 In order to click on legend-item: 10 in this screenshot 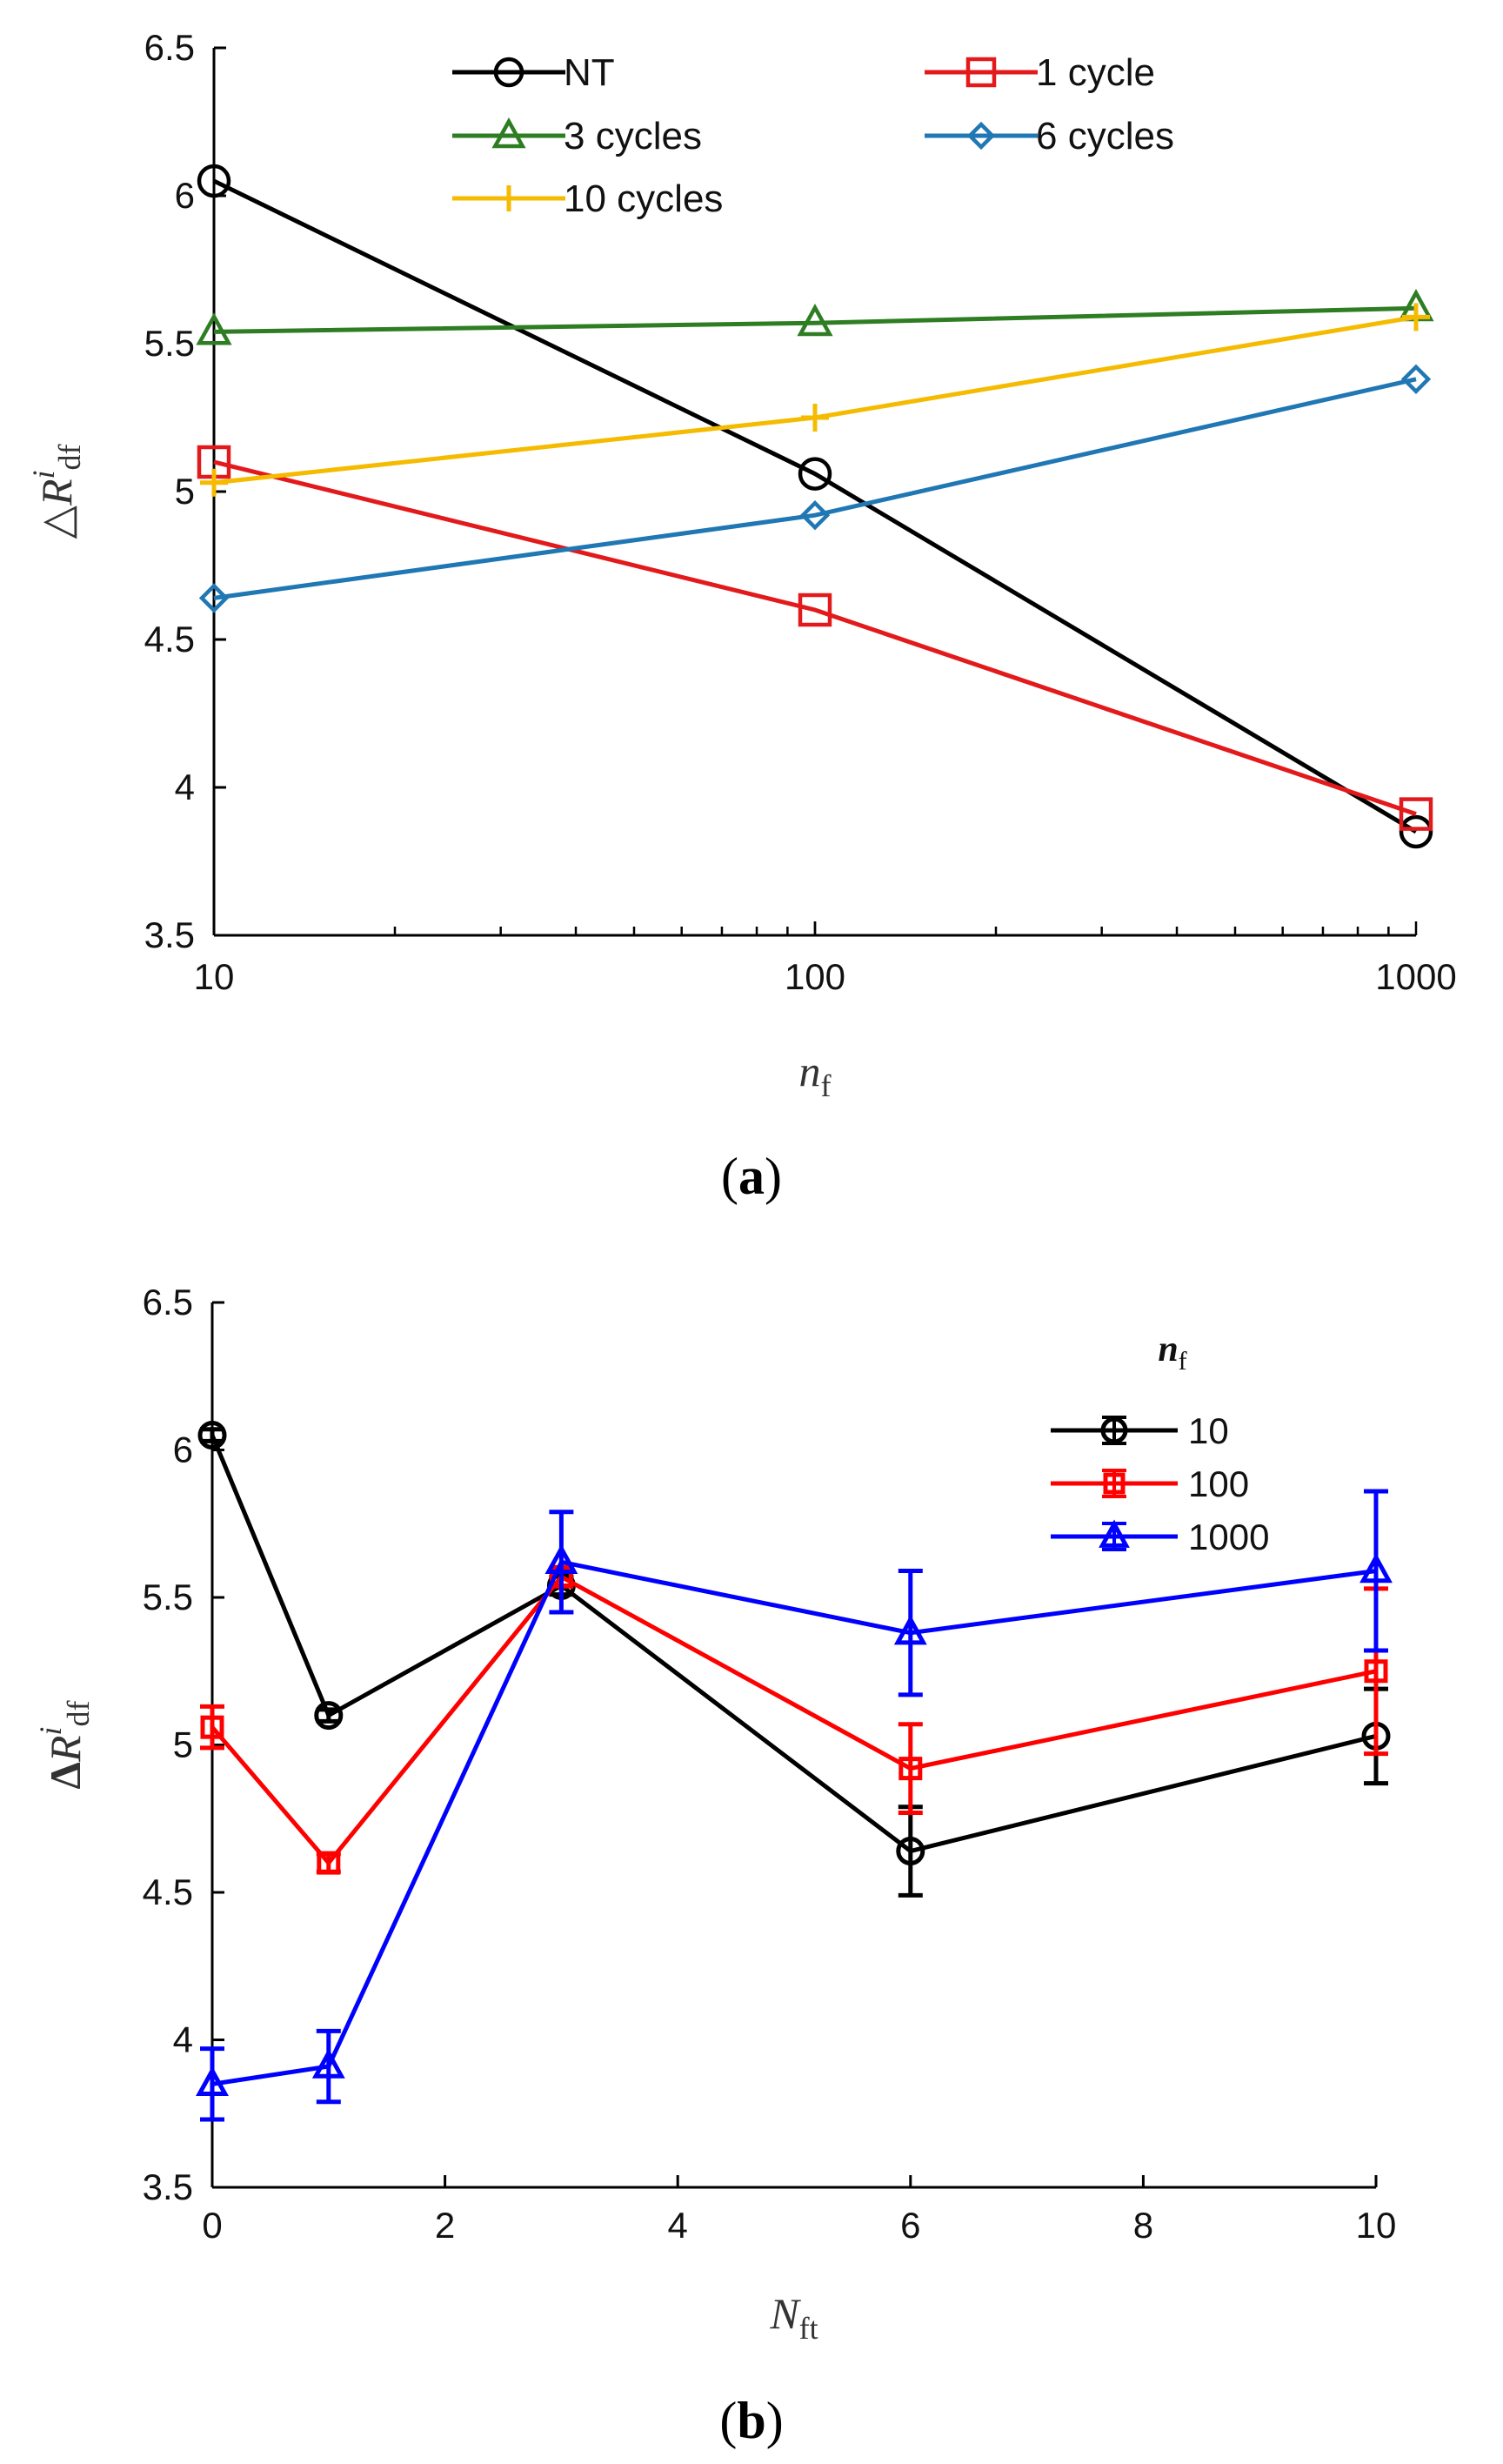, I will do `click(1140, 1430)`.